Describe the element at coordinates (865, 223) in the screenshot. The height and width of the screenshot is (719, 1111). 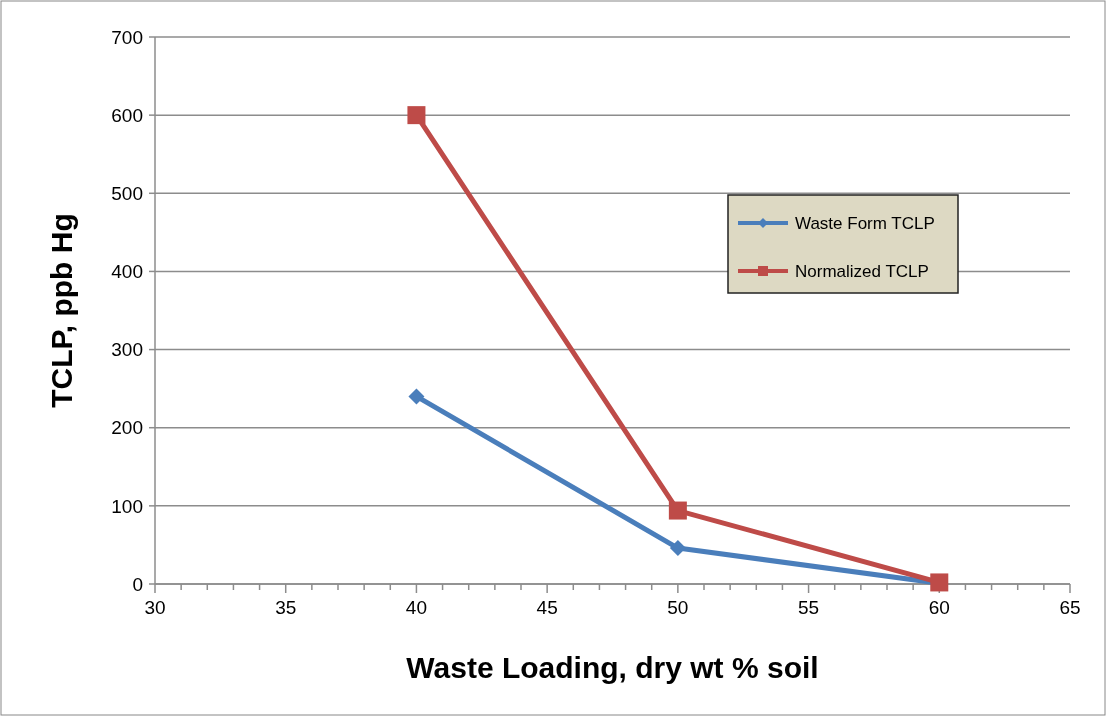
I see `legend-label: Waste Form TCLP` at that location.